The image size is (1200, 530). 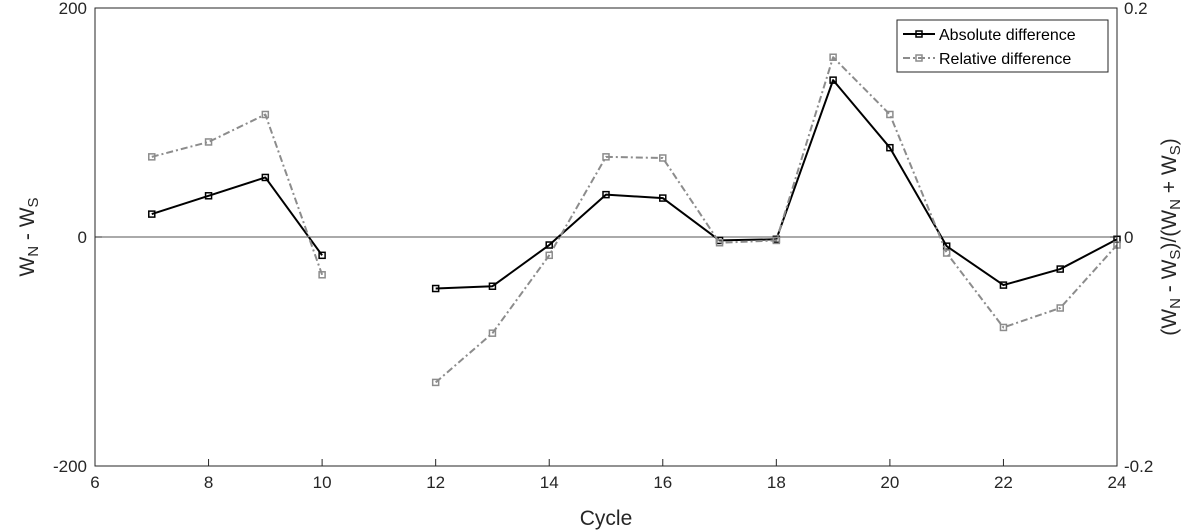 What do you see at coordinates (1171, 236) in the screenshot?
I see `y-axis-right-title: (WN - WS)/(WN + WS)` at bounding box center [1171, 236].